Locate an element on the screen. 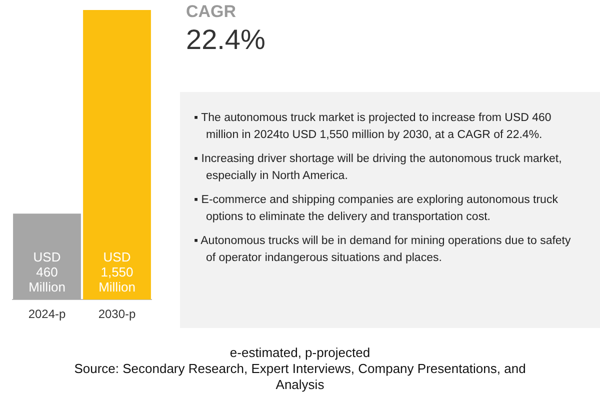  text: ▪ The autonomous truck market is projected to increase from USD 460 million in 2024to USD 1,550 million by 2030, at a CAGR of 22.4%. is located at coordinates (373, 127).